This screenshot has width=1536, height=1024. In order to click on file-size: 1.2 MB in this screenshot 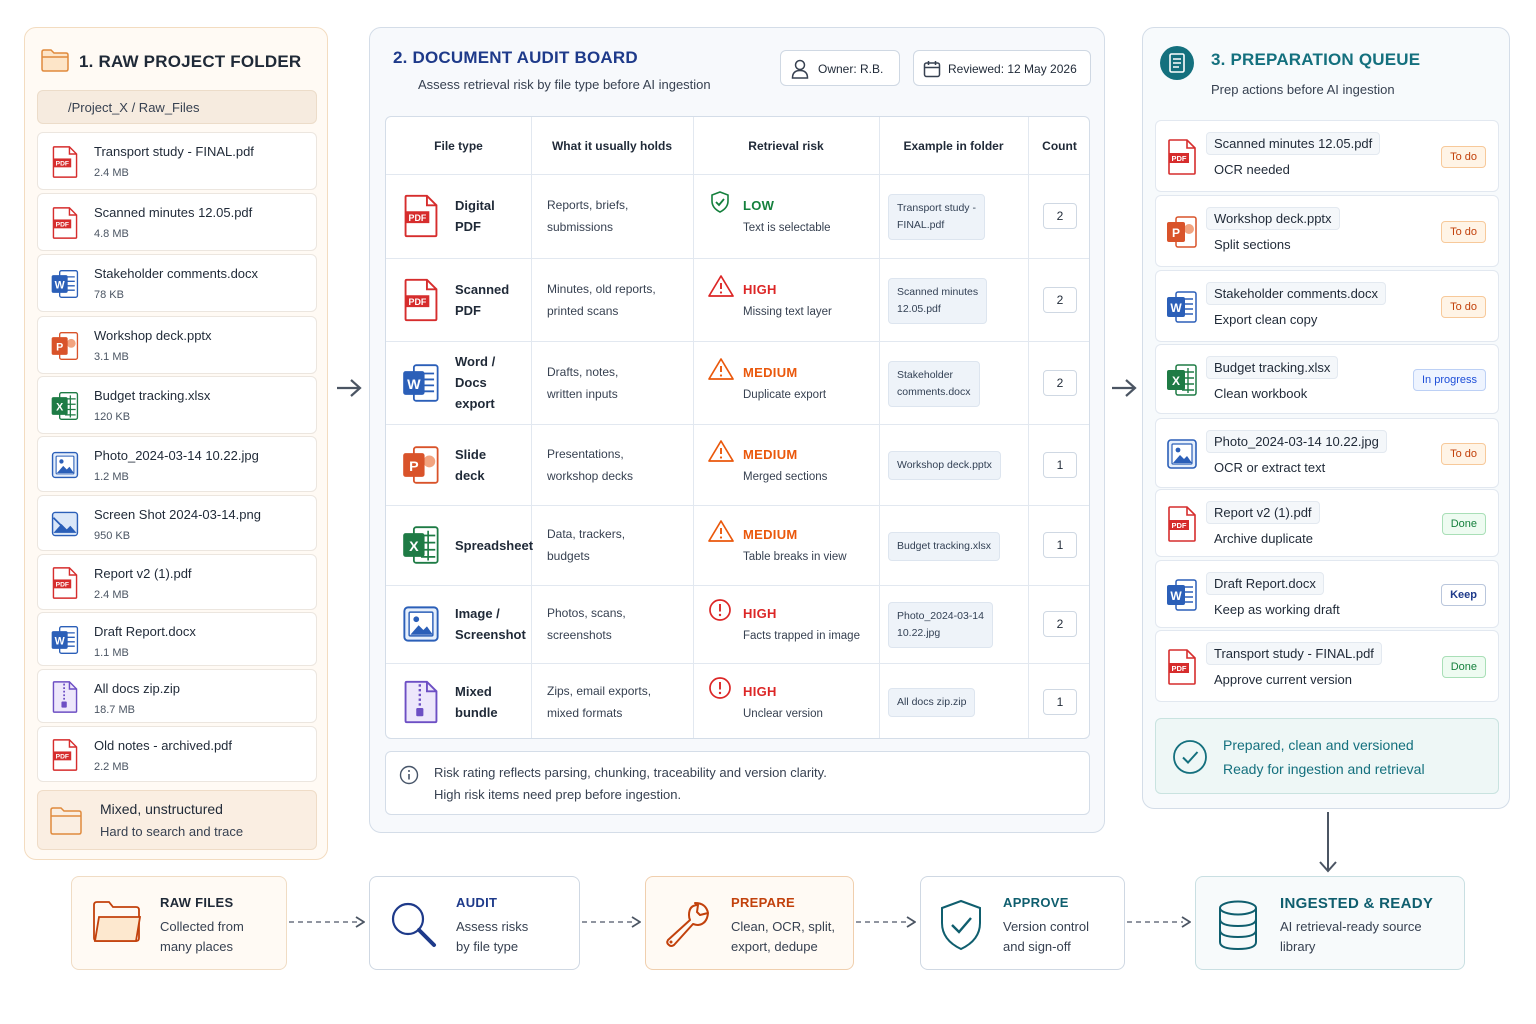, I will do `click(111, 477)`.